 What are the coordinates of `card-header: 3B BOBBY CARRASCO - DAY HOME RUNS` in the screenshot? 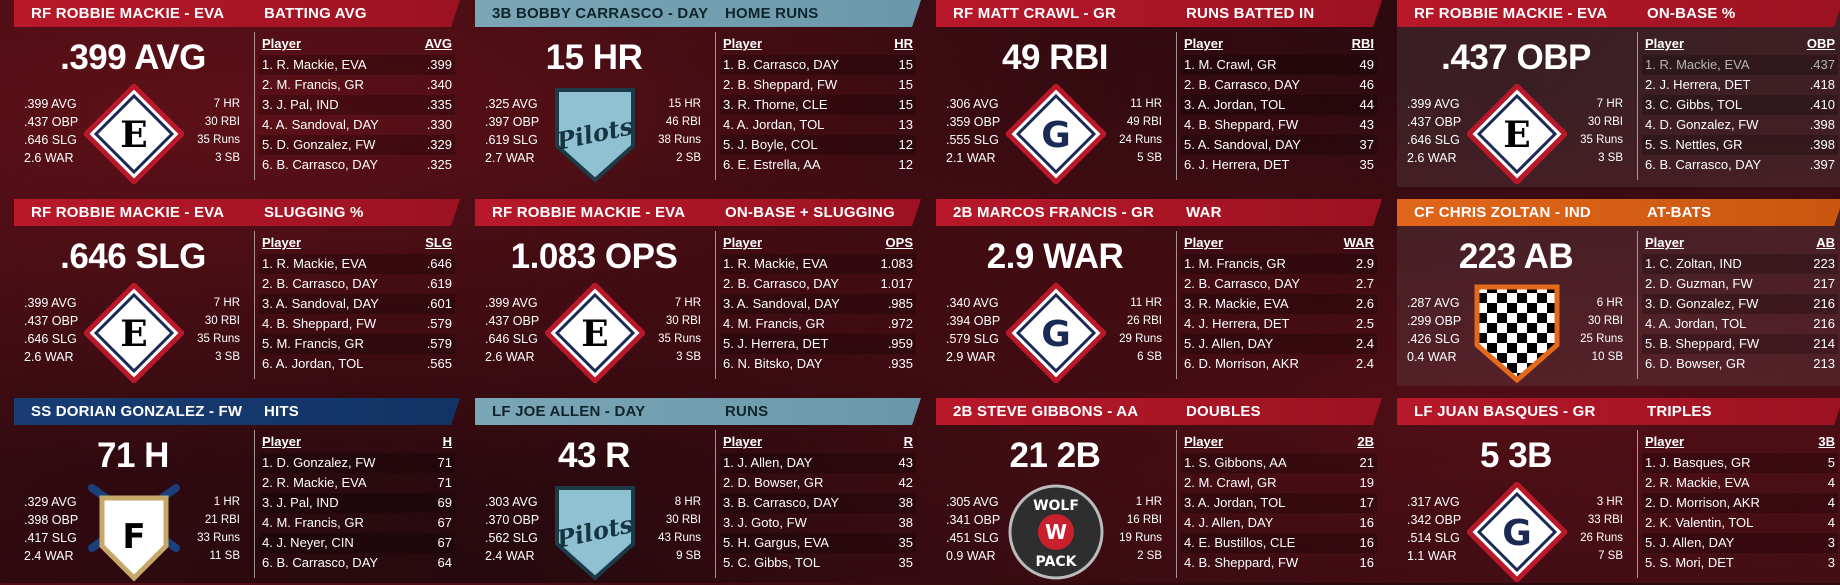 It's located at (698, 13).